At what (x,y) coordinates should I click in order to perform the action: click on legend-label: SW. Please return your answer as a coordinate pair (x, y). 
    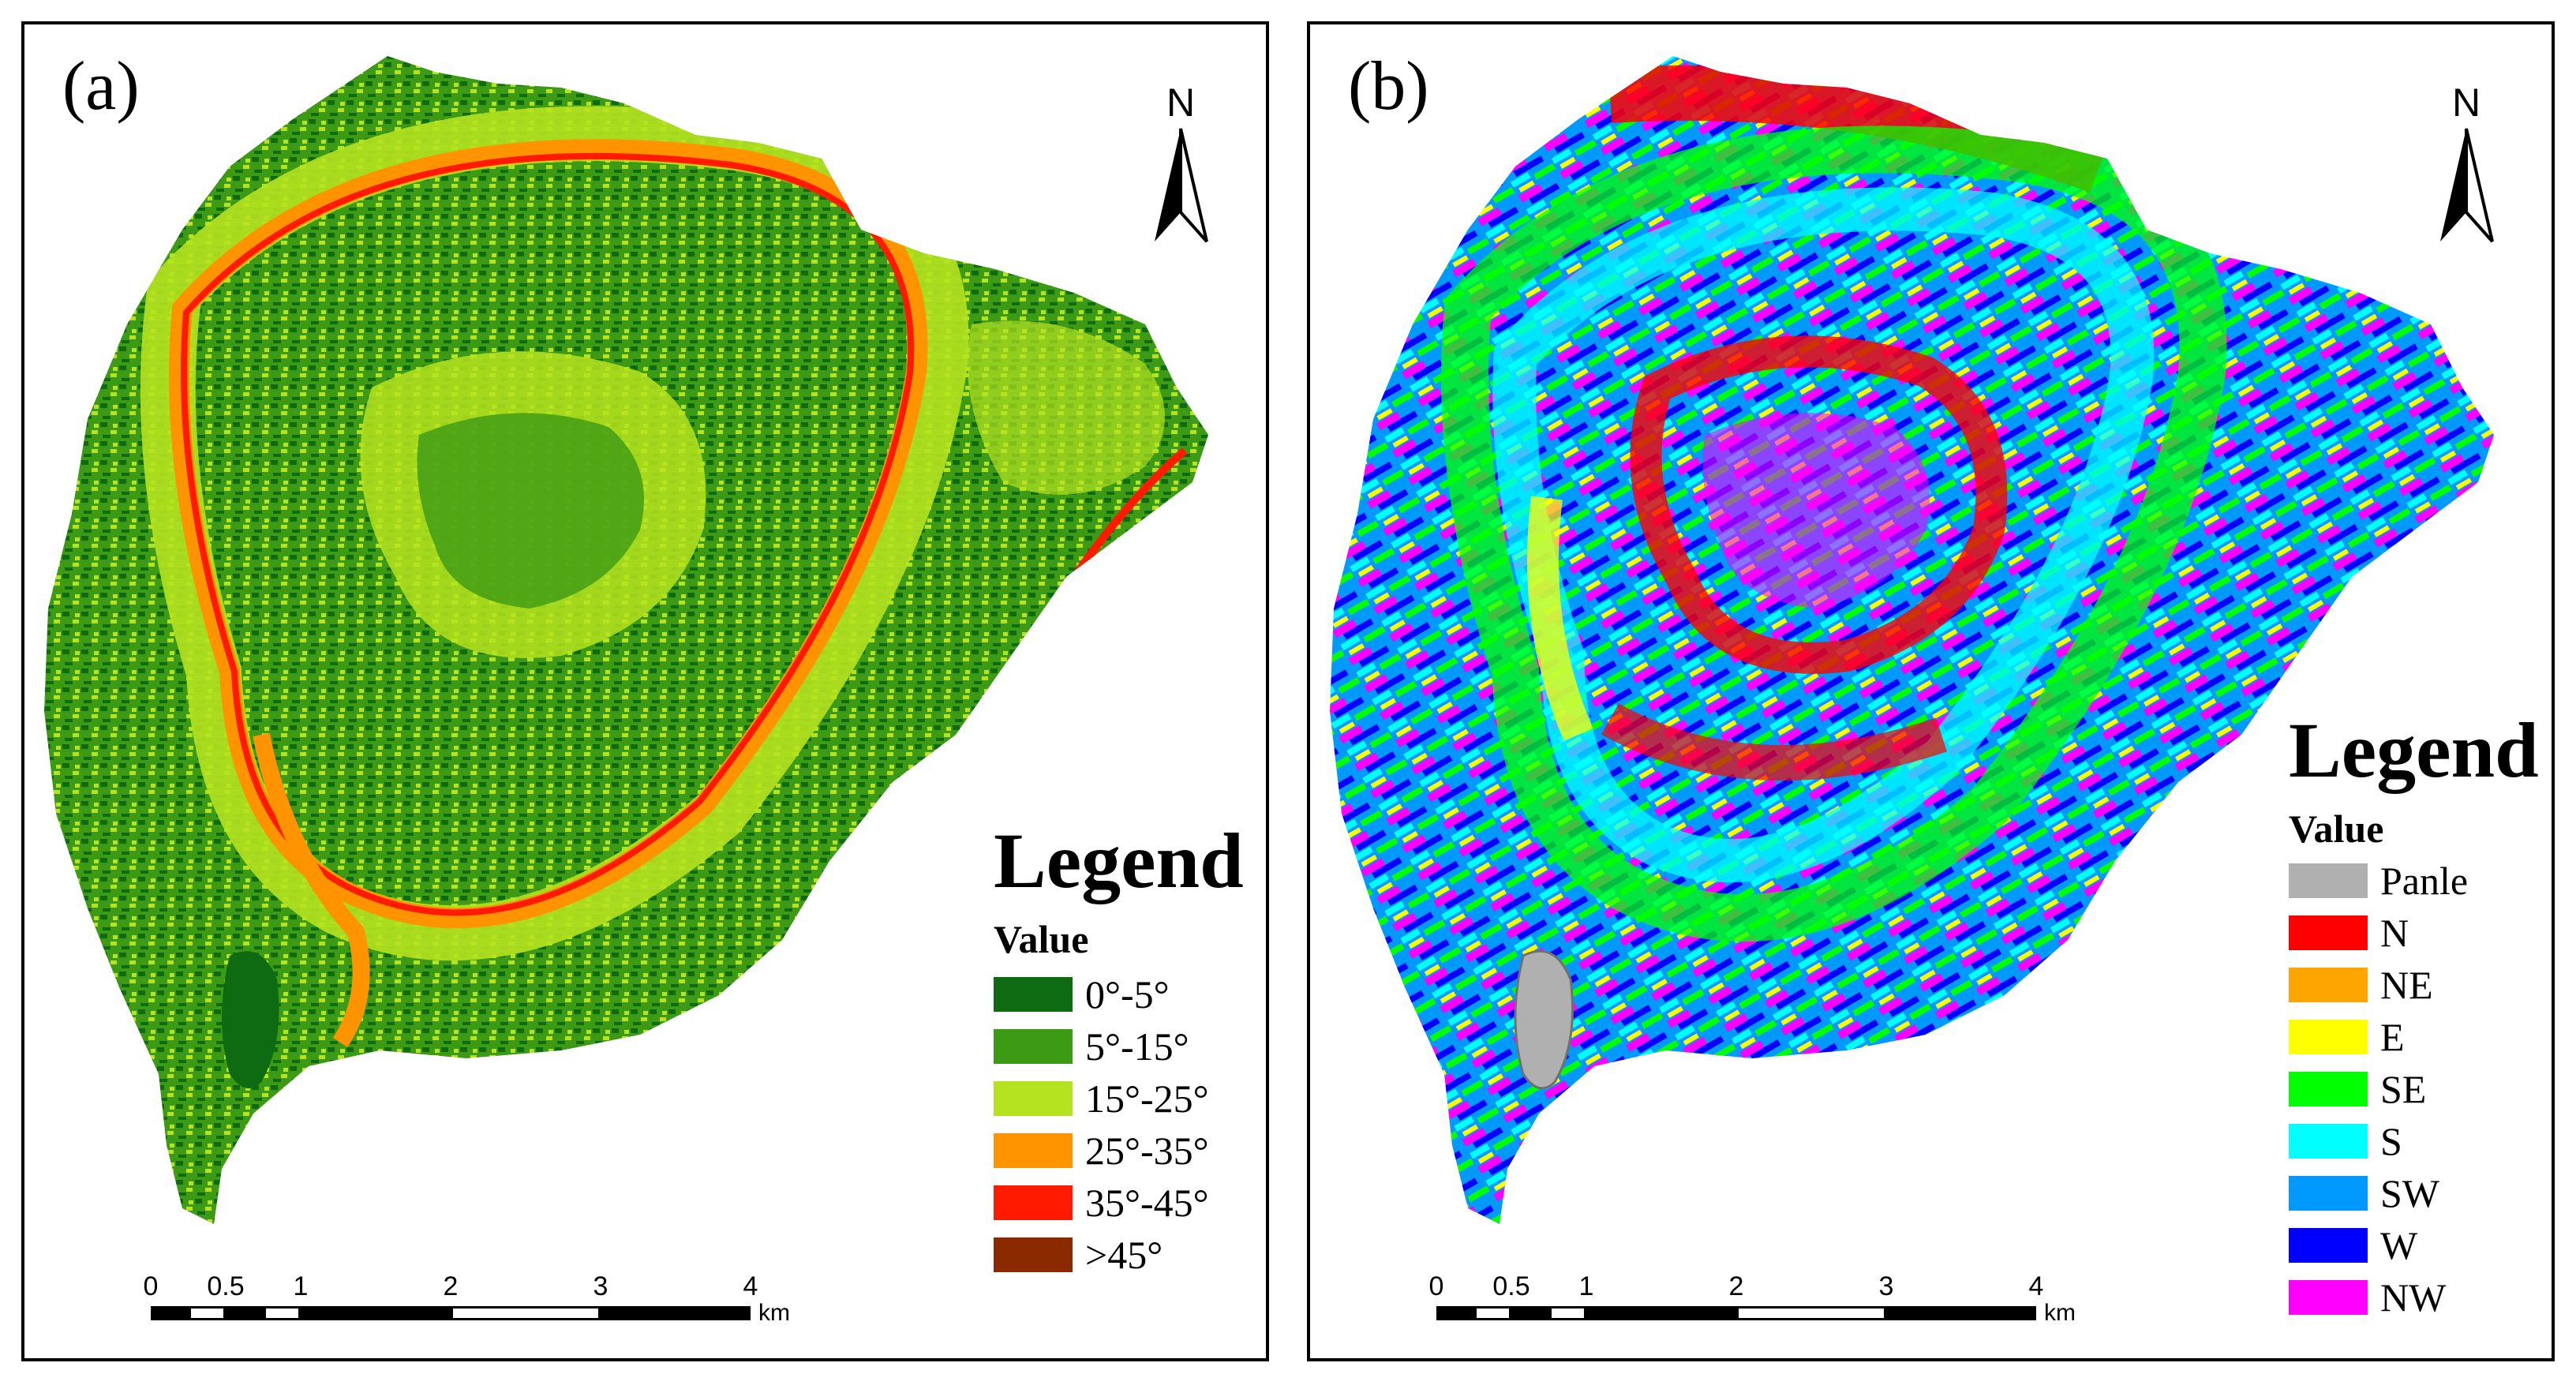
    Looking at the image, I should click on (2409, 1193).